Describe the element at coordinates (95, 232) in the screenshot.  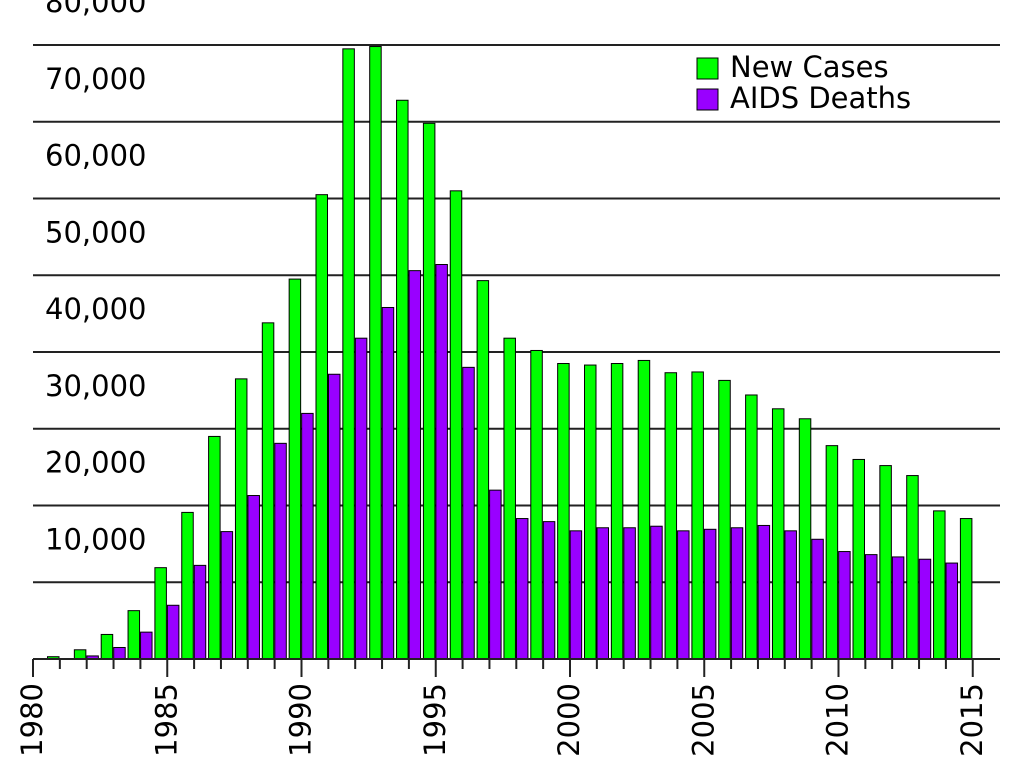
I see `y-tick-label: 50,000` at that location.